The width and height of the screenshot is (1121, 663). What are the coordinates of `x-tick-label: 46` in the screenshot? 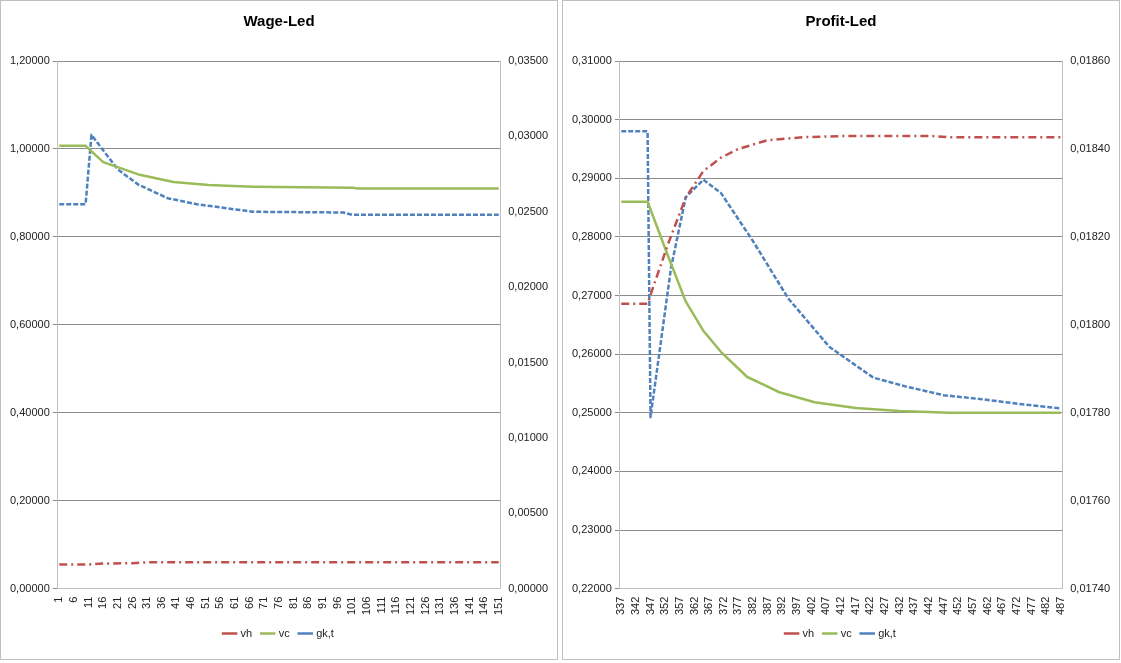 It's located at (190, 602).